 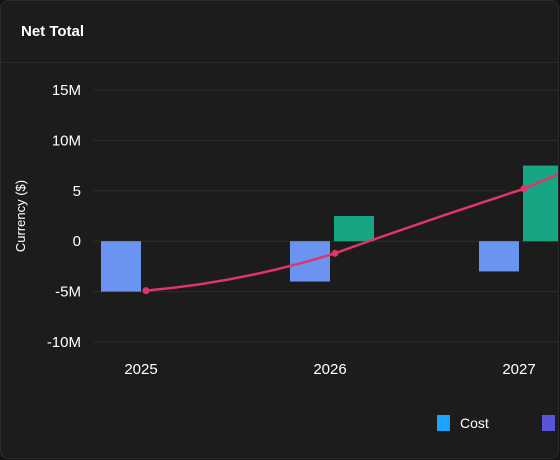 What do you see at coordinates (77, 191) in the screenshot?
I see `y-tick-label: 5` at bounding box center [77, 191].